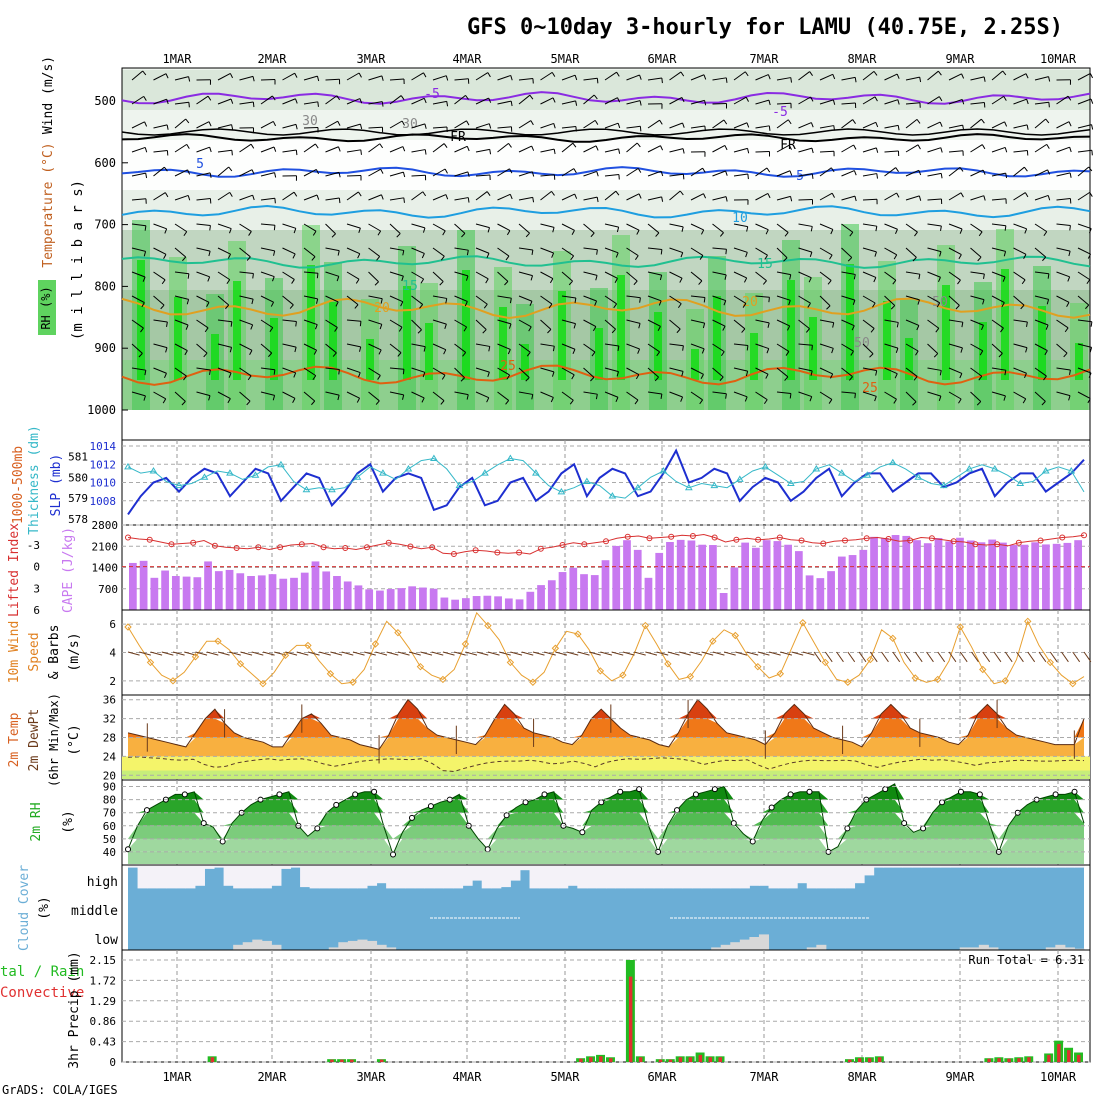 The height and width of the screenshot is (1100, 1100). What do you see at coordinates (42, 972) in the screenshot?
I see `label-total-rain: tal / Rain` at bounding box center [42, 972].